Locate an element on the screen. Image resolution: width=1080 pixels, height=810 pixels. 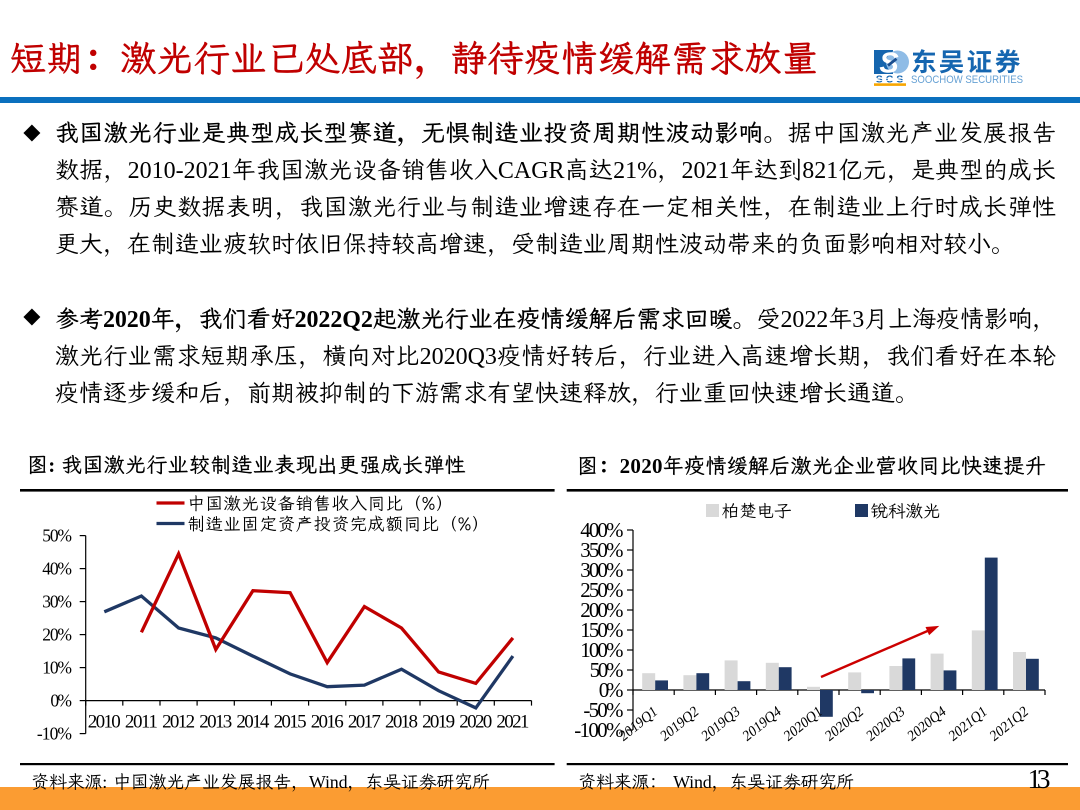
svg-text: 2016 is located at coordinates (327, 722).